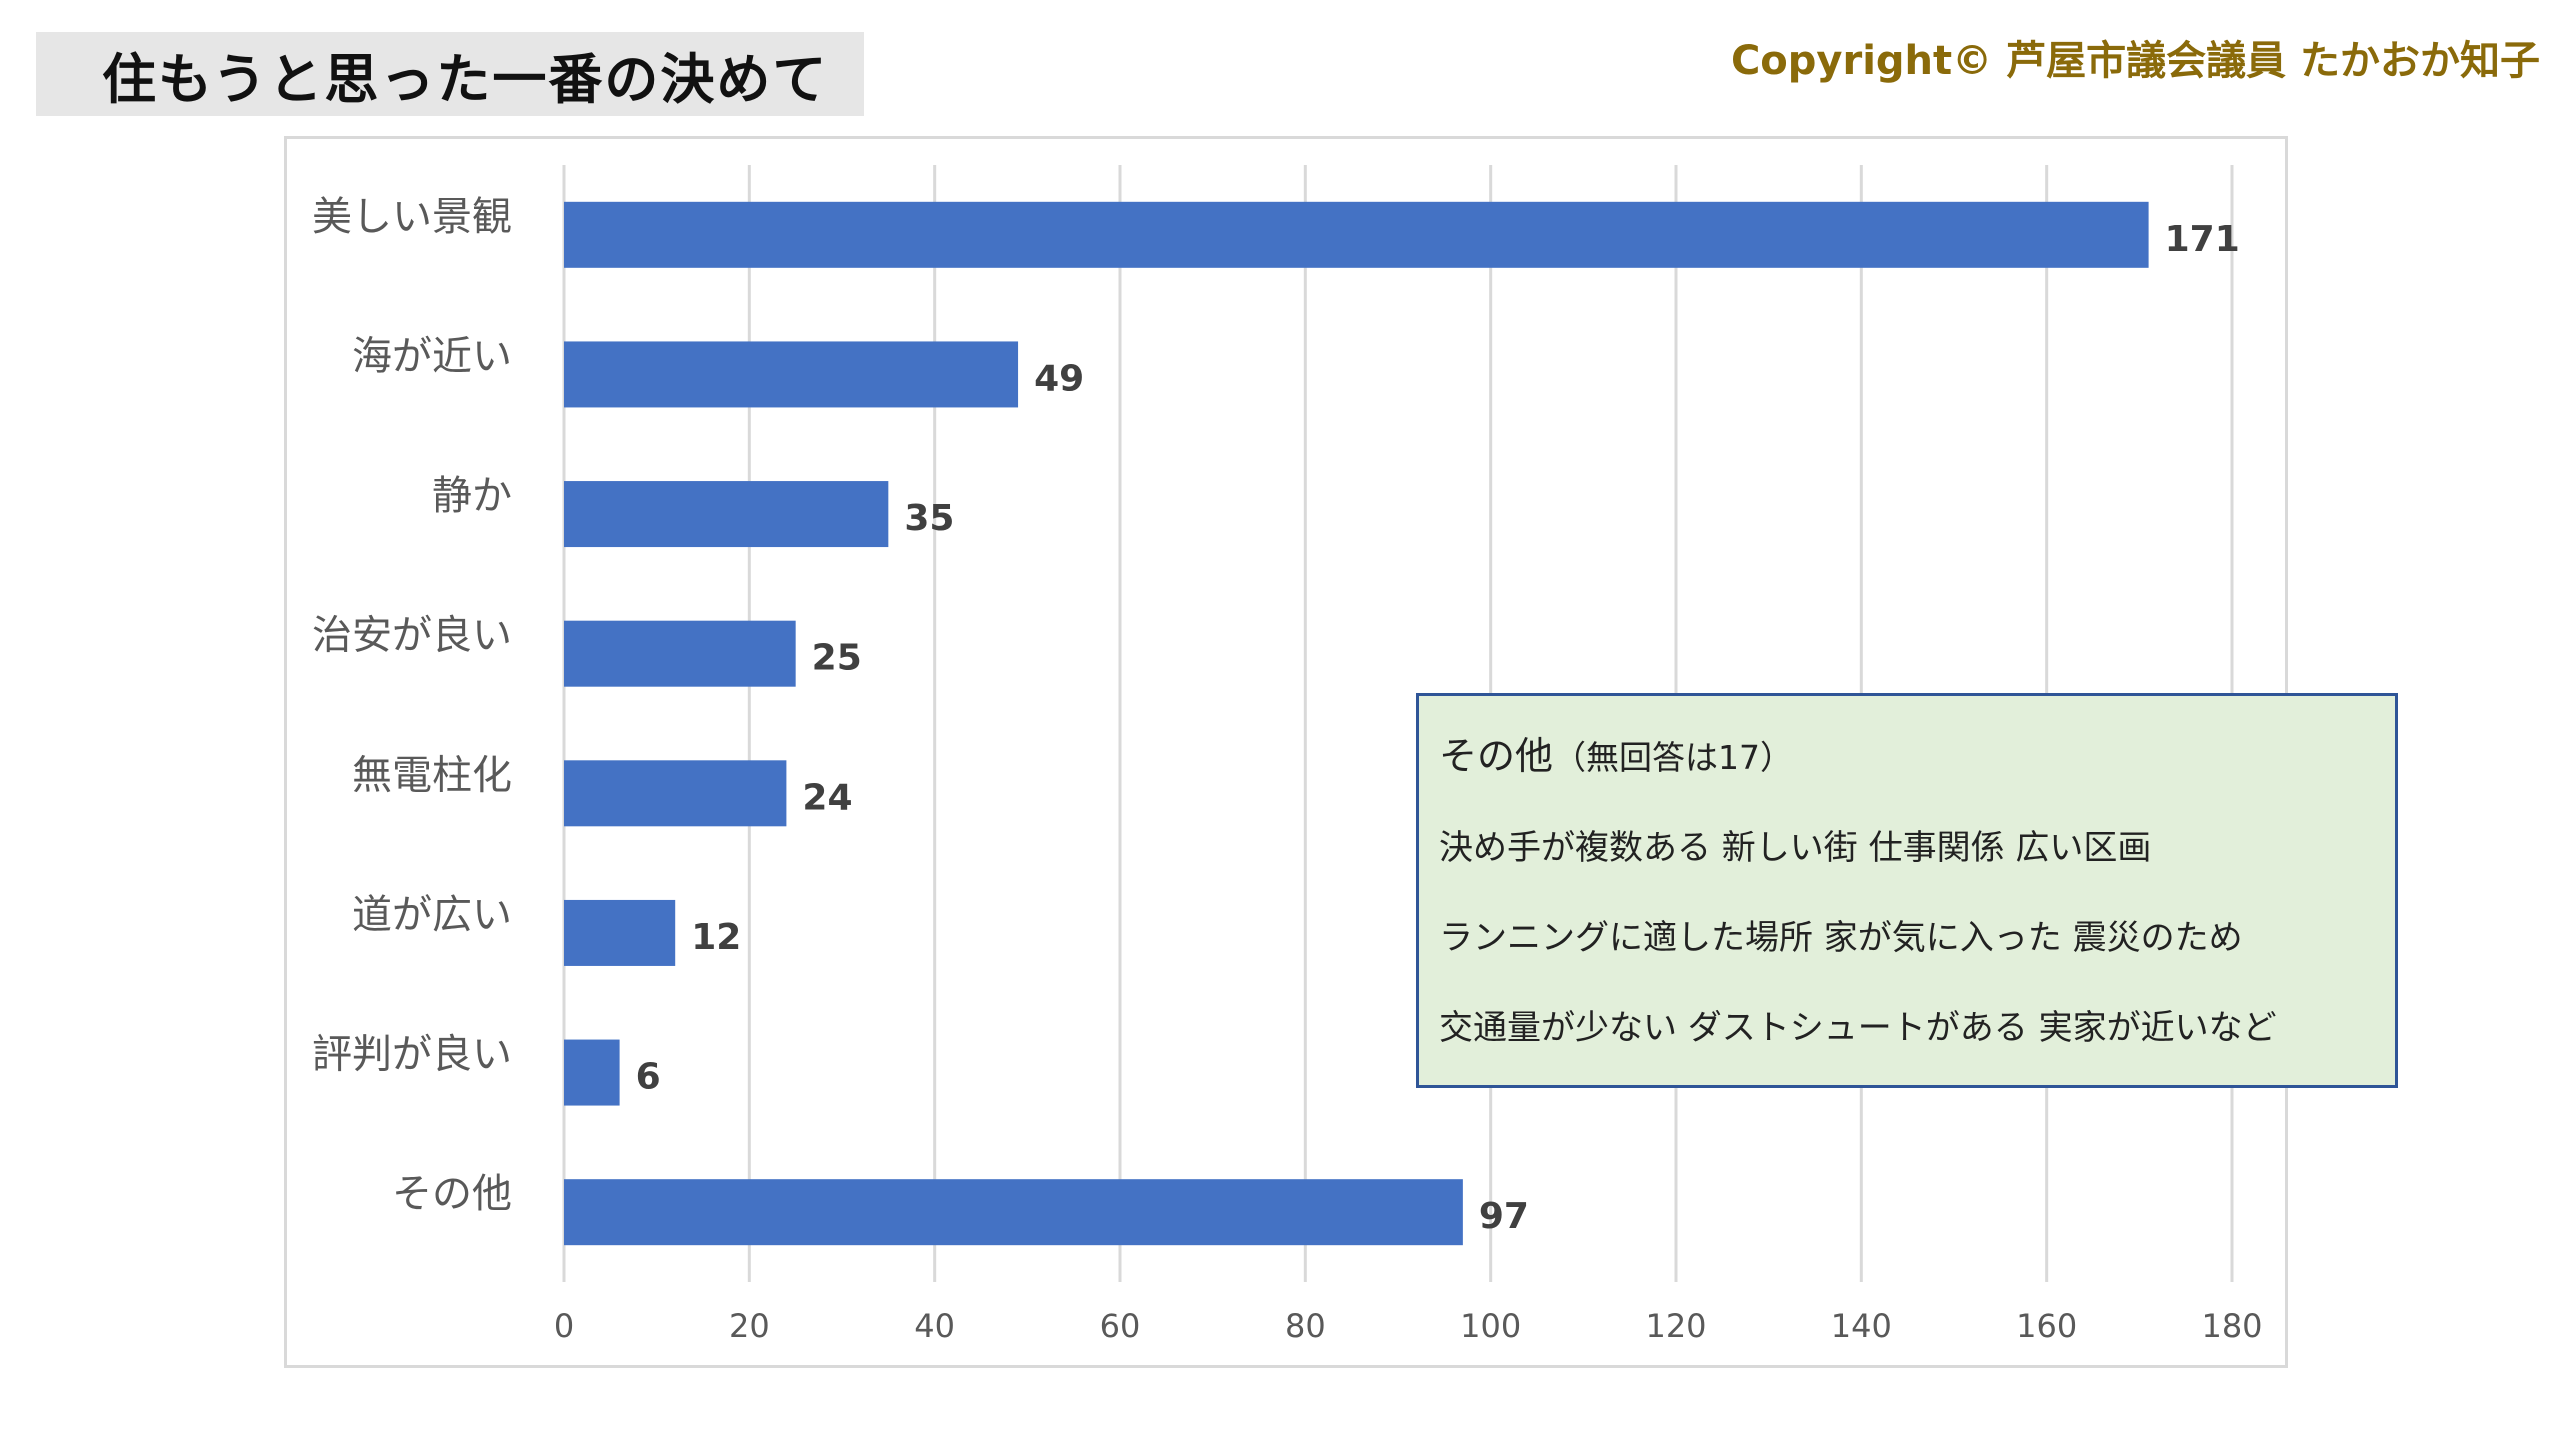  What do you see at coordinates (934, 1326) in the screenshot?
I see `x-tick-label-40: 40` at bounding box center [934, 1326].